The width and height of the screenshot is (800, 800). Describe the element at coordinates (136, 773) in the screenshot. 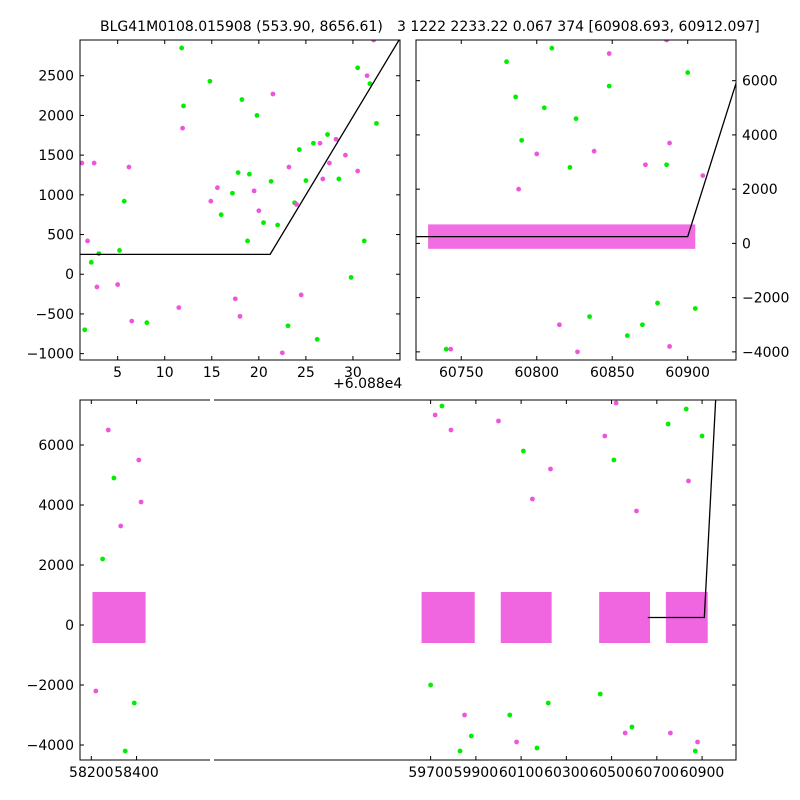

I see `x-tick-label: 58400` at that location.